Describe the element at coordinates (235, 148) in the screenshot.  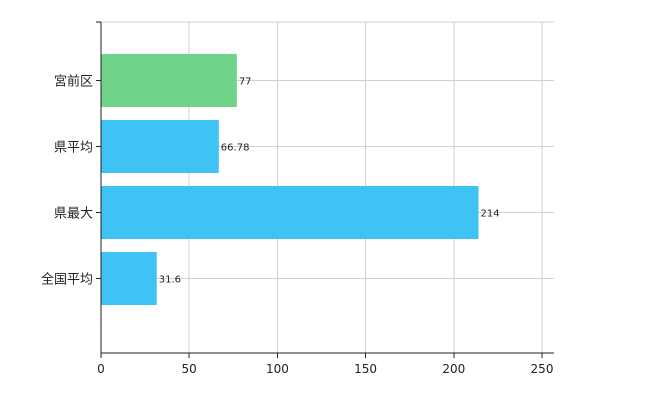
I see `data-label: 66.78` at that location.